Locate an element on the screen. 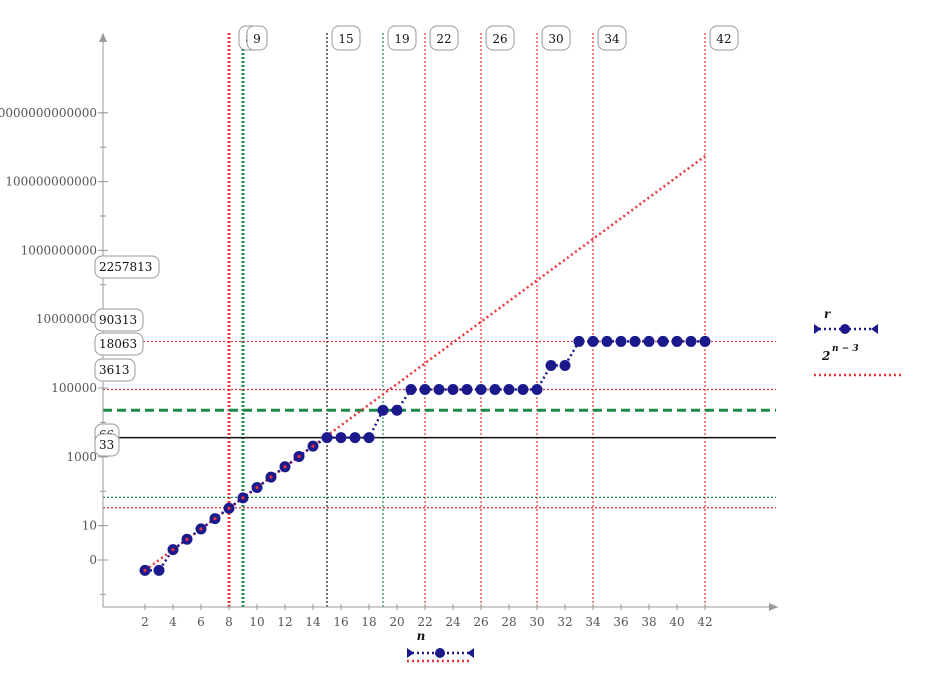 The height and width of the screenshot is (675, 942). x-tick-label-16: 16 is located at coordinates (340, 622).